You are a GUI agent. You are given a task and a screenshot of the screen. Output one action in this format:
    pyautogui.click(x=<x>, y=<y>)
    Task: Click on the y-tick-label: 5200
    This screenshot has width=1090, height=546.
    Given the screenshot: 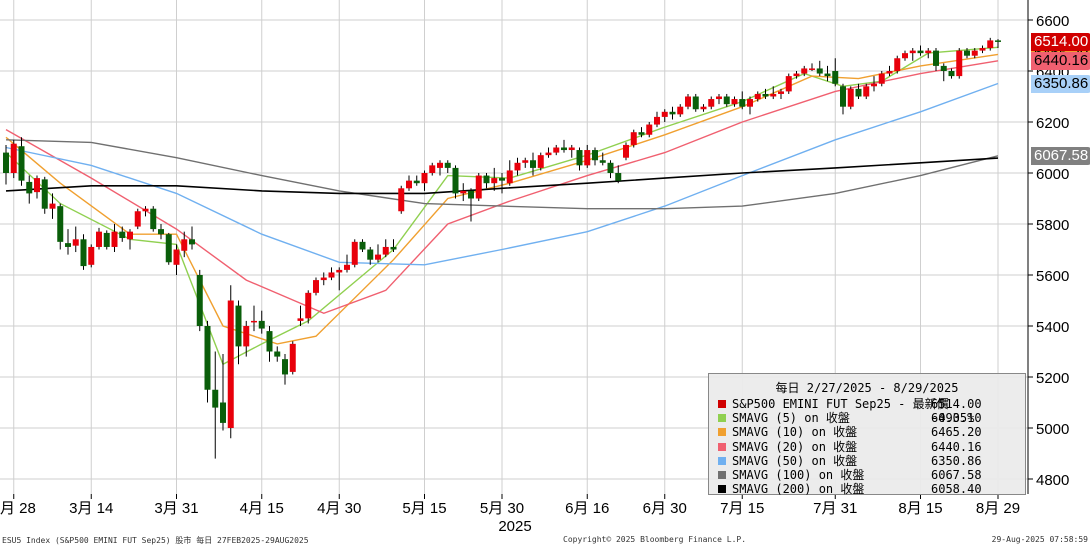 What is the action you would take?
    pyautogui.click(x=1052, y=378)
    